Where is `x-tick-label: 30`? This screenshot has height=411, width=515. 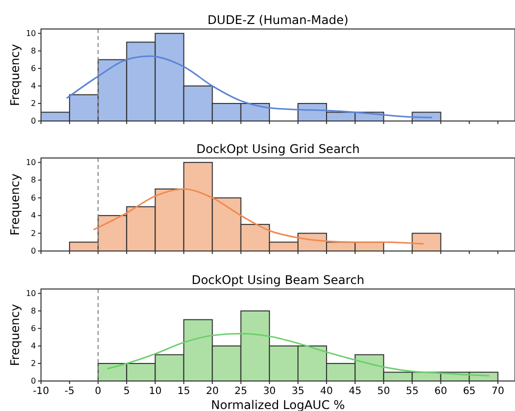 x-tick-label: 30 is located at coordinates (269, 391).